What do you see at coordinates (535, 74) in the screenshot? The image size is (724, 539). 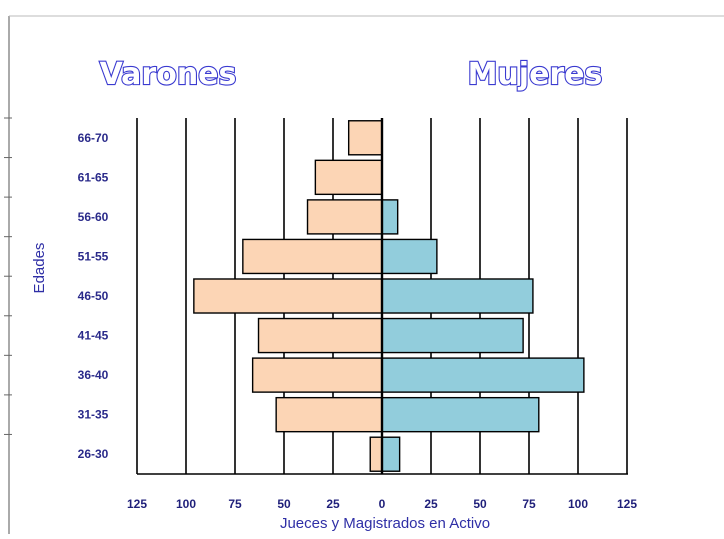 I see `right-title: Mujeres` at bounding box center [535, 74].